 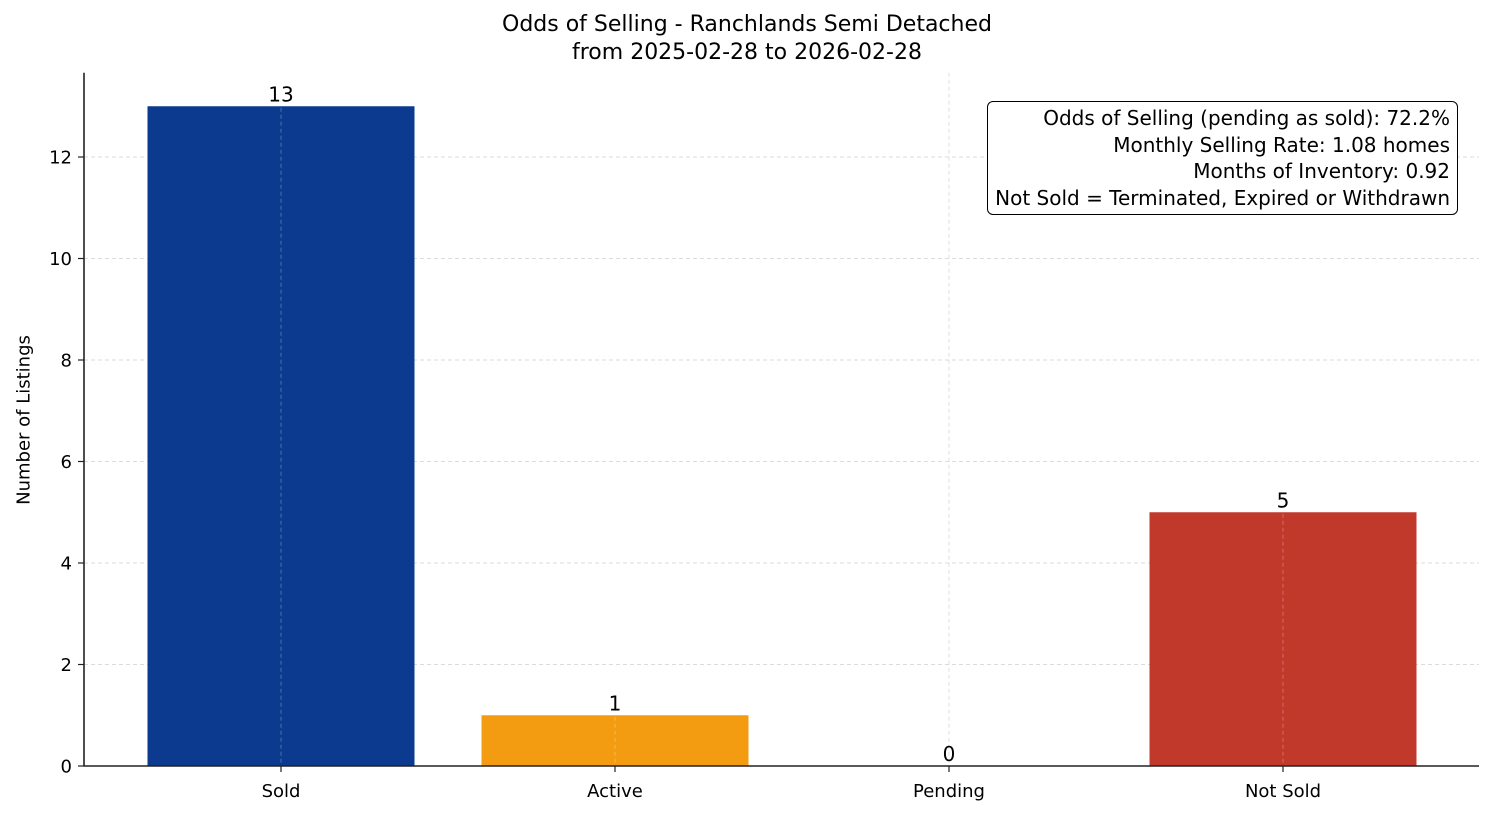 I want to click on chart-subtitle: from 2025-02-28 to 2026-02-28, so click(x=747, y=52).